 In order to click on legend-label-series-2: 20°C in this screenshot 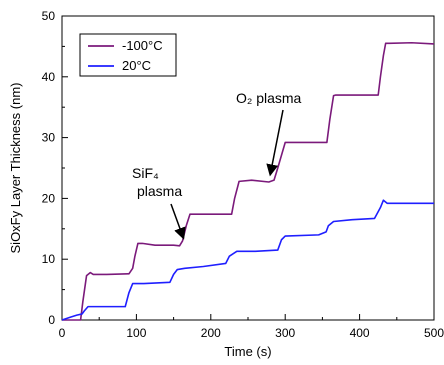, I will do `click(136, 65)`.